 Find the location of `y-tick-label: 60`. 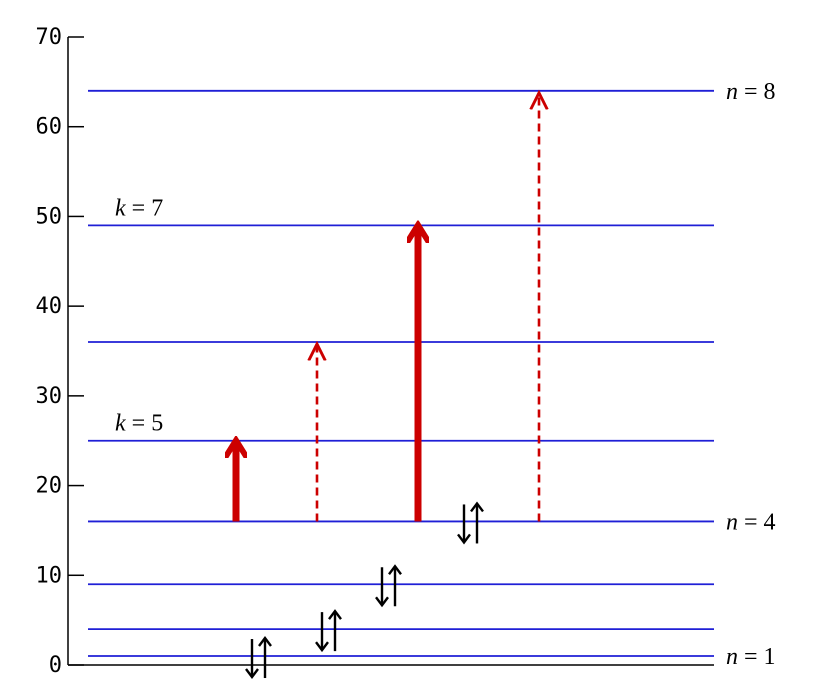

y-tick-label: 60 is located at coordinates (49, 127).